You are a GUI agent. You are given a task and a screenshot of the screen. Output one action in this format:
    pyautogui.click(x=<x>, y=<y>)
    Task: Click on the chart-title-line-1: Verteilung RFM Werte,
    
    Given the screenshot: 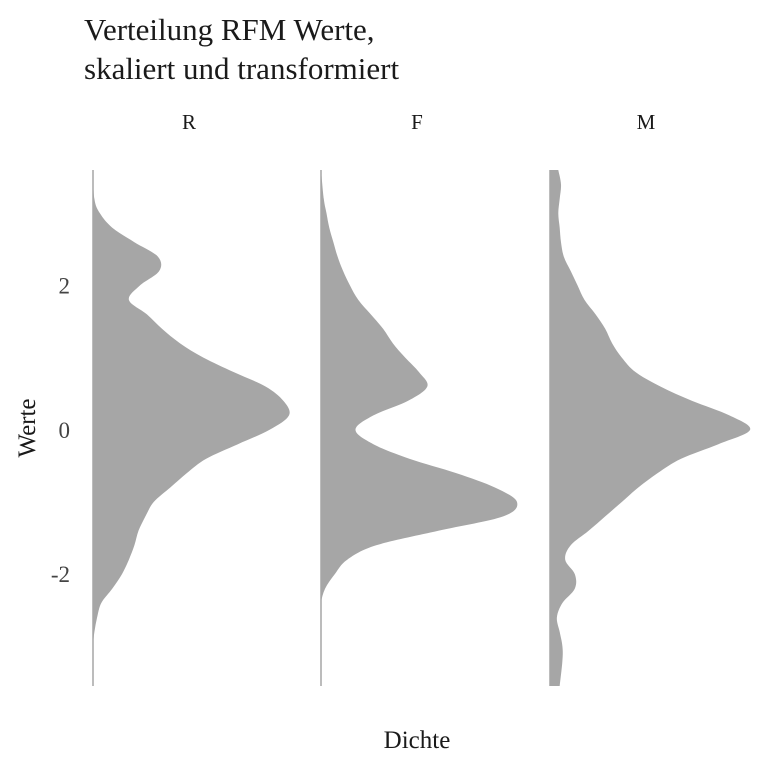 What is the action you would take?
    pyautogui.click(x=229, y=29)
    